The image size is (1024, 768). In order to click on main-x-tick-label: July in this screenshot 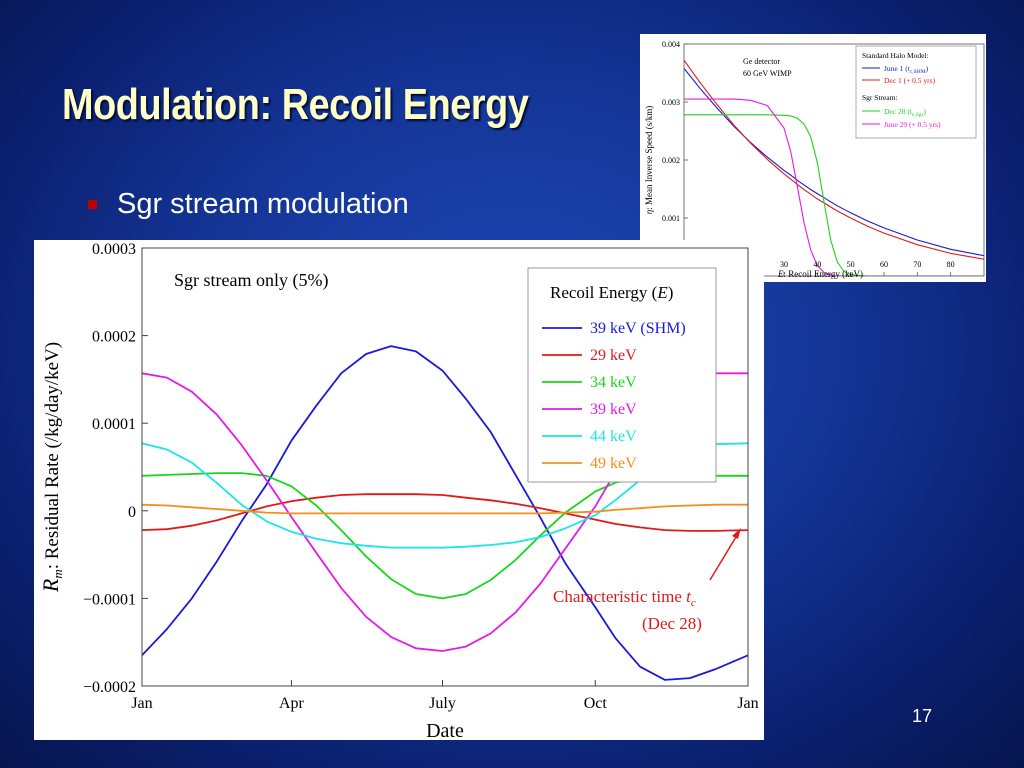, I will do `click(442, 703)`.